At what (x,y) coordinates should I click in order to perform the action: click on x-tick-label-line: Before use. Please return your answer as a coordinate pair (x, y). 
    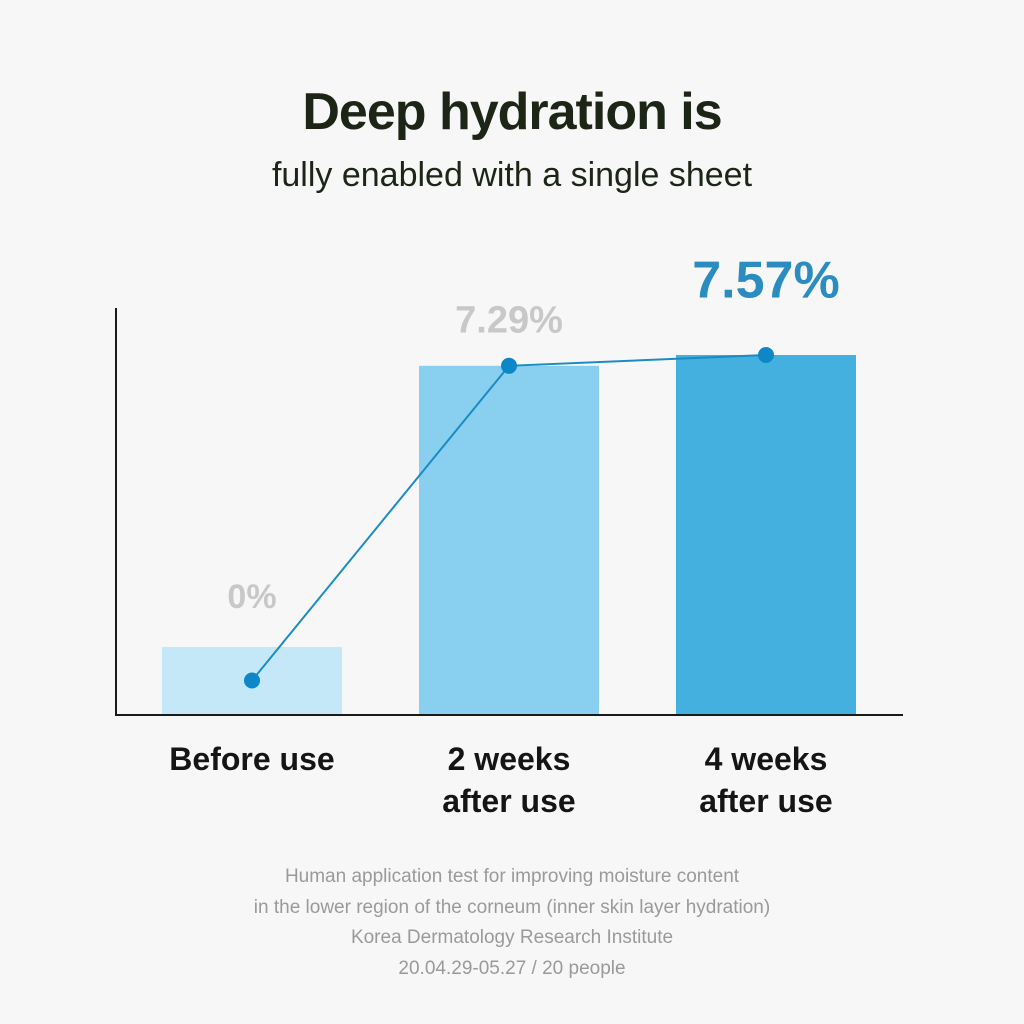
    Looking at the image, I should click on (252, 759).